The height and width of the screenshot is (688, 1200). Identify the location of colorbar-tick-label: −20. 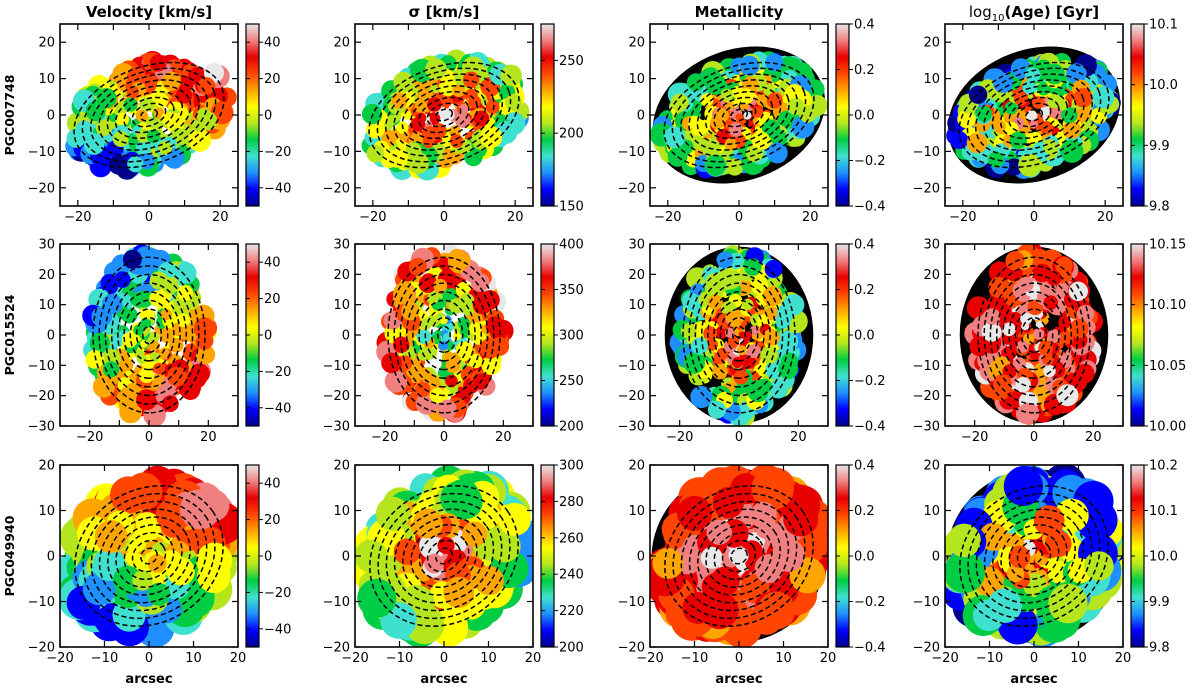
(277, 152).